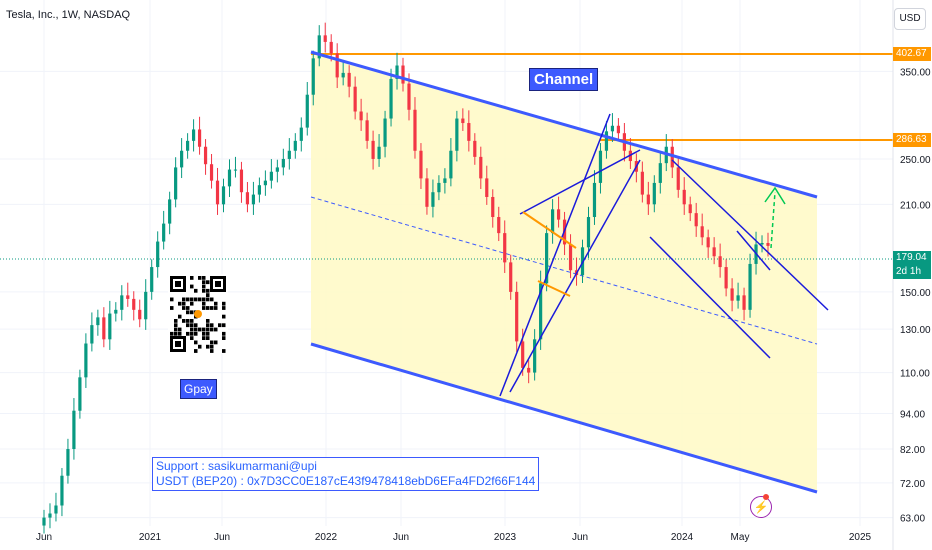 The height and width of the screenshot is (550, 932). Describe the element at coordinates (575, 276) in the screenshot. I see `rise-channel-right-ext` at that location.